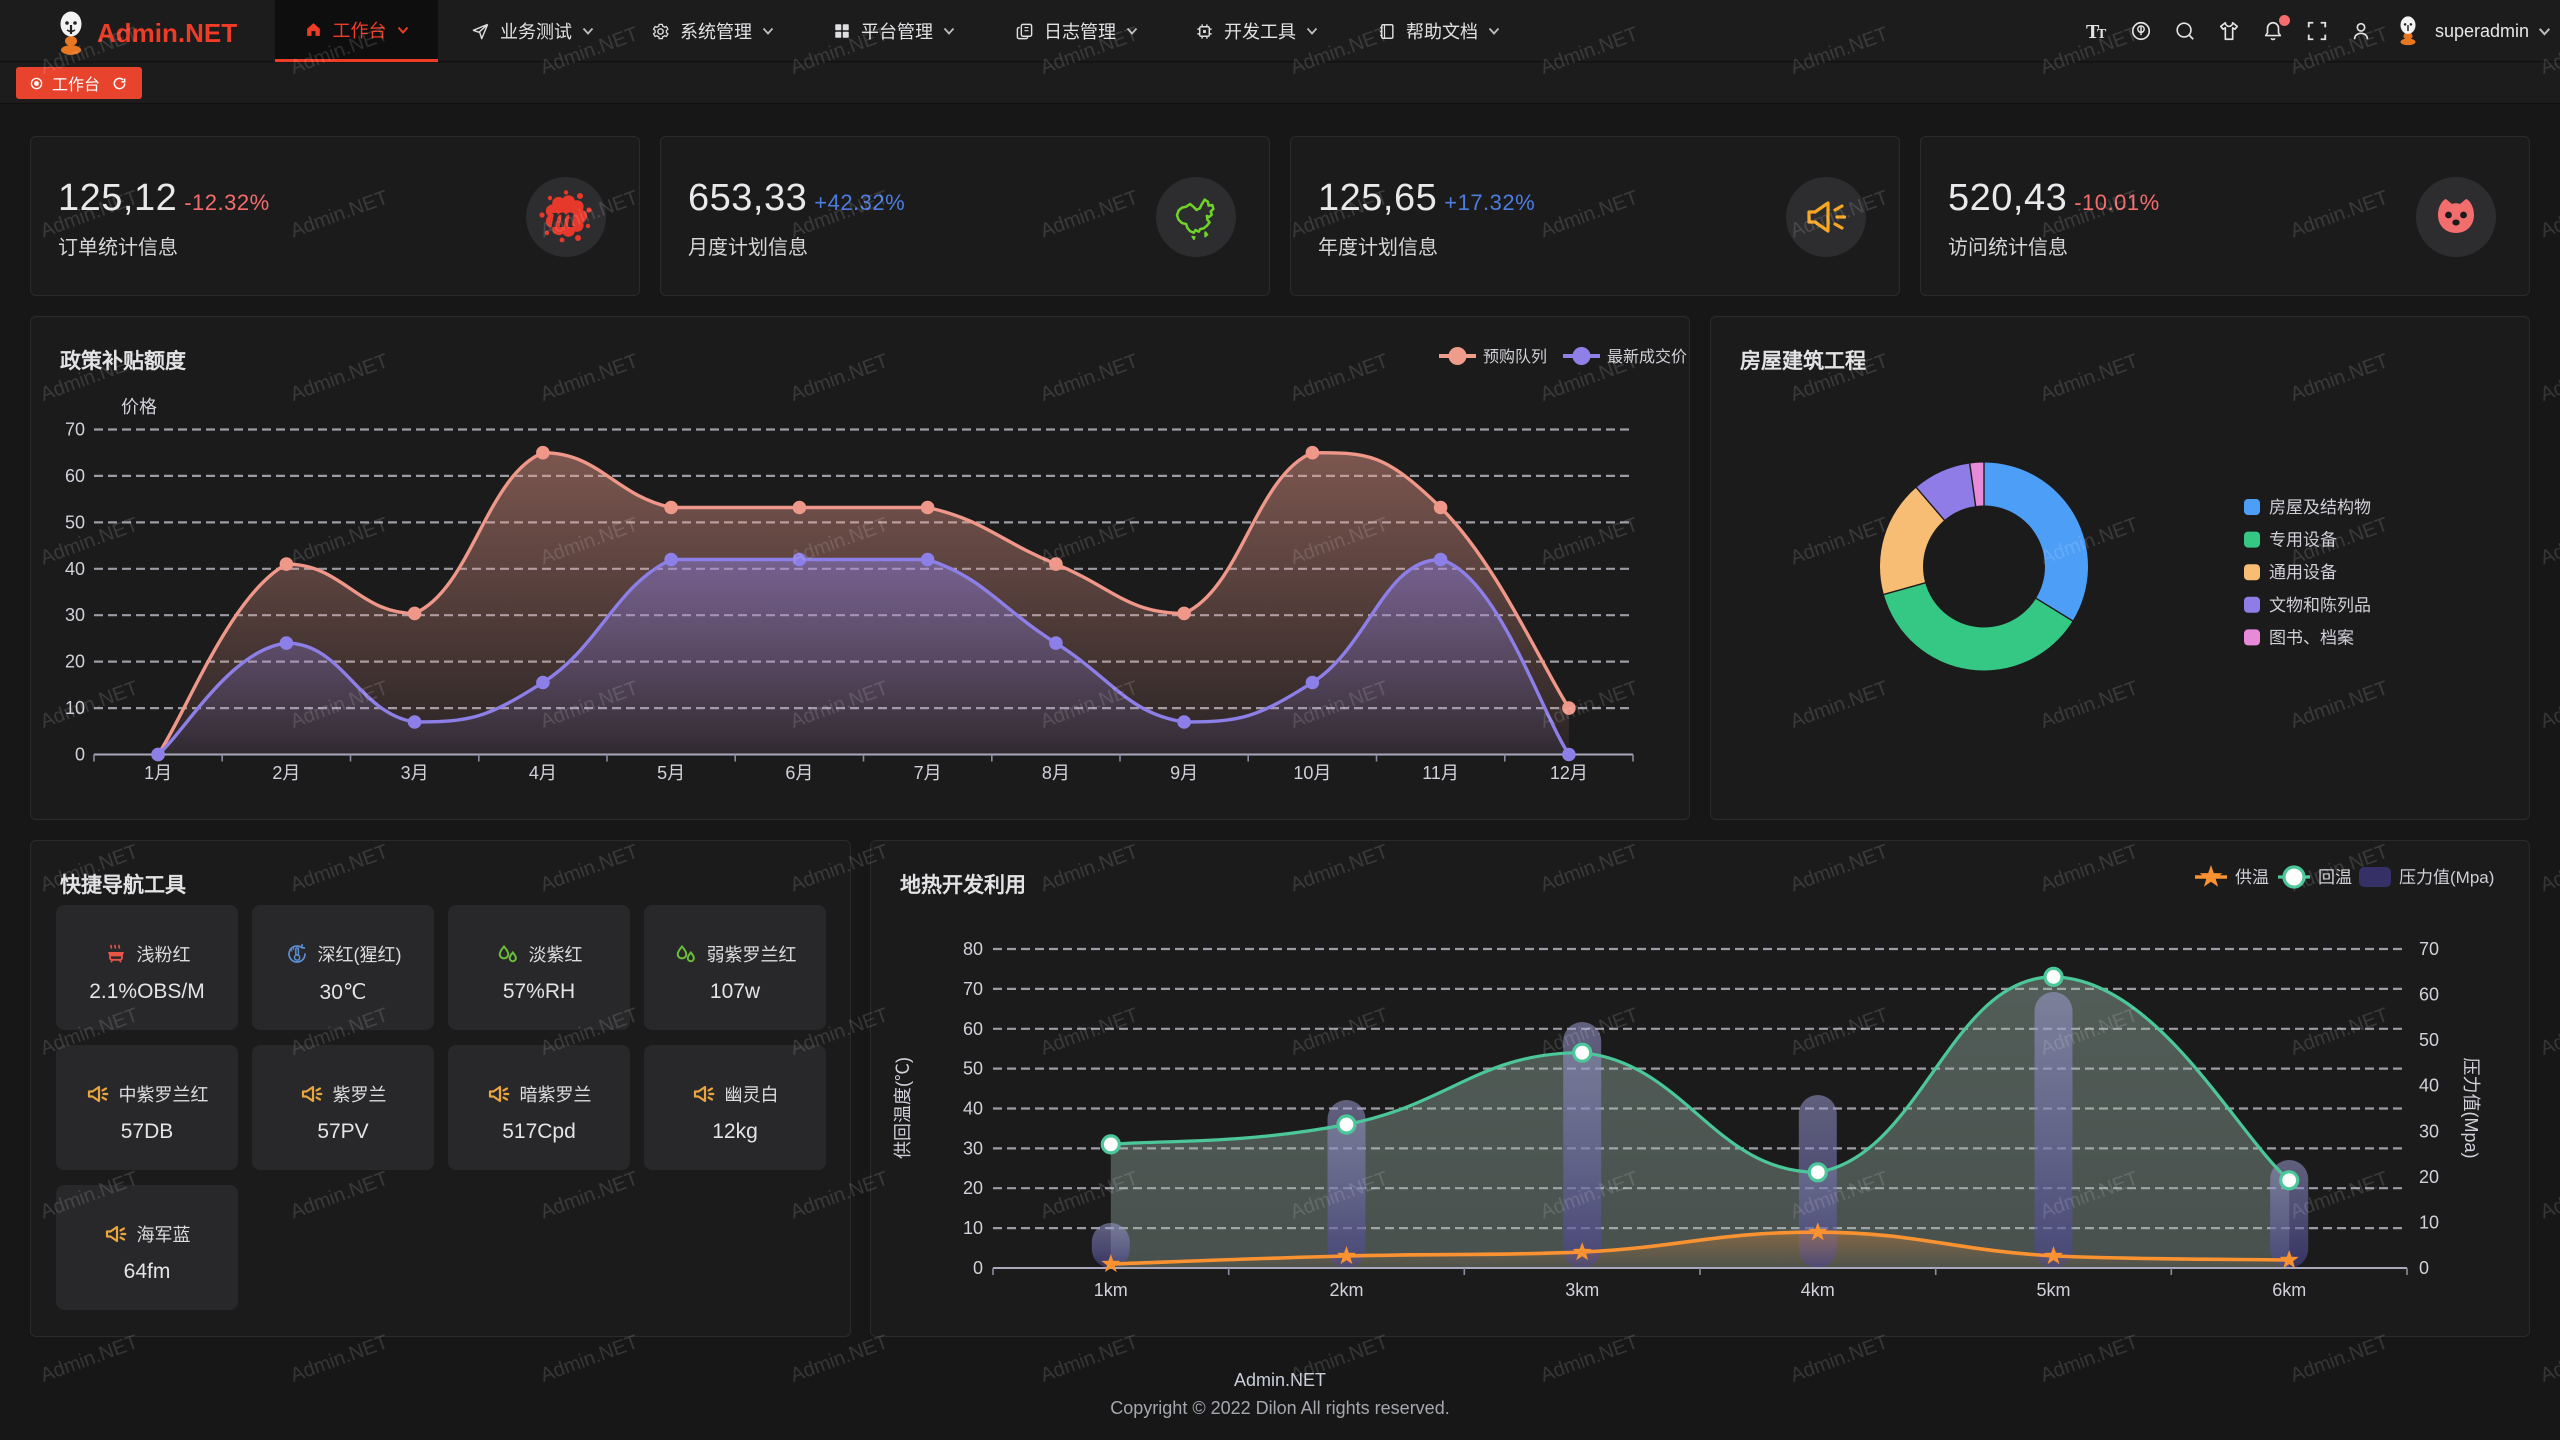 This screenshot has width=2560, height=1440. Describe the element at coordinates (799, 773) in the screenshot. I see `svg-text: 6月` at that location.